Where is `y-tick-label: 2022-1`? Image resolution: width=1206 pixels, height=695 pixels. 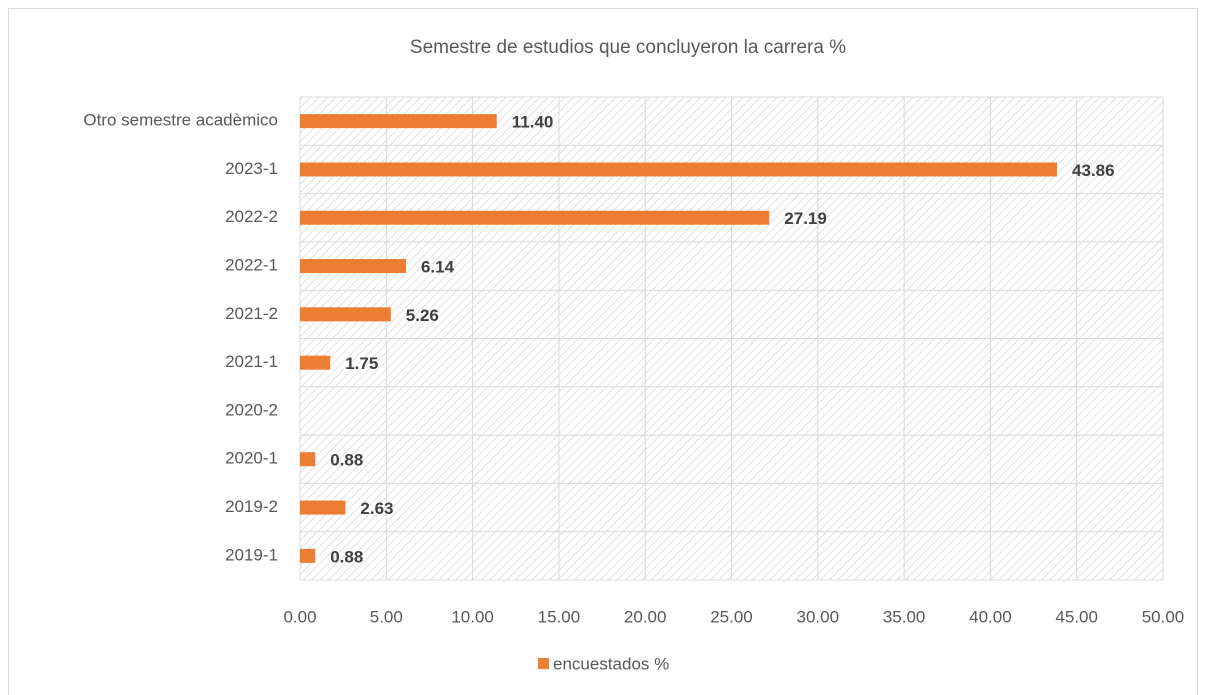 y-tick-label: 2022-1 is located at coordinates (251, 265).